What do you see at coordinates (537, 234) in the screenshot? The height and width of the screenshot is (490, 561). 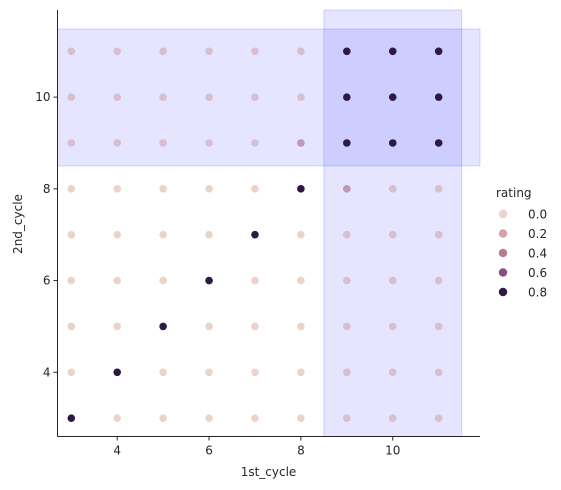 I see `legend-label: 0.2` at bounding box center [537, 234].